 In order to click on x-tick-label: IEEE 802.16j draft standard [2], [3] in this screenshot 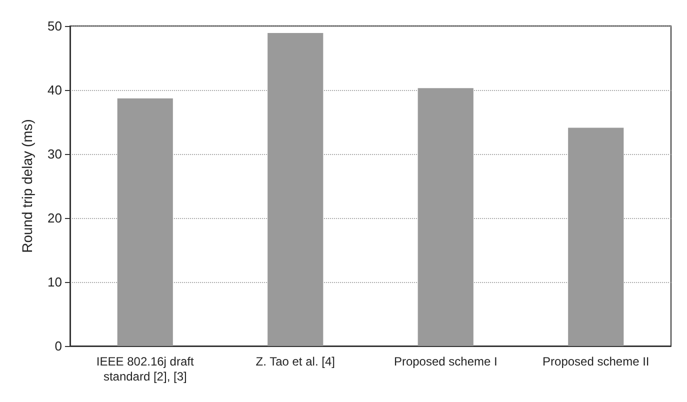, I will do `click(145, 369)`.